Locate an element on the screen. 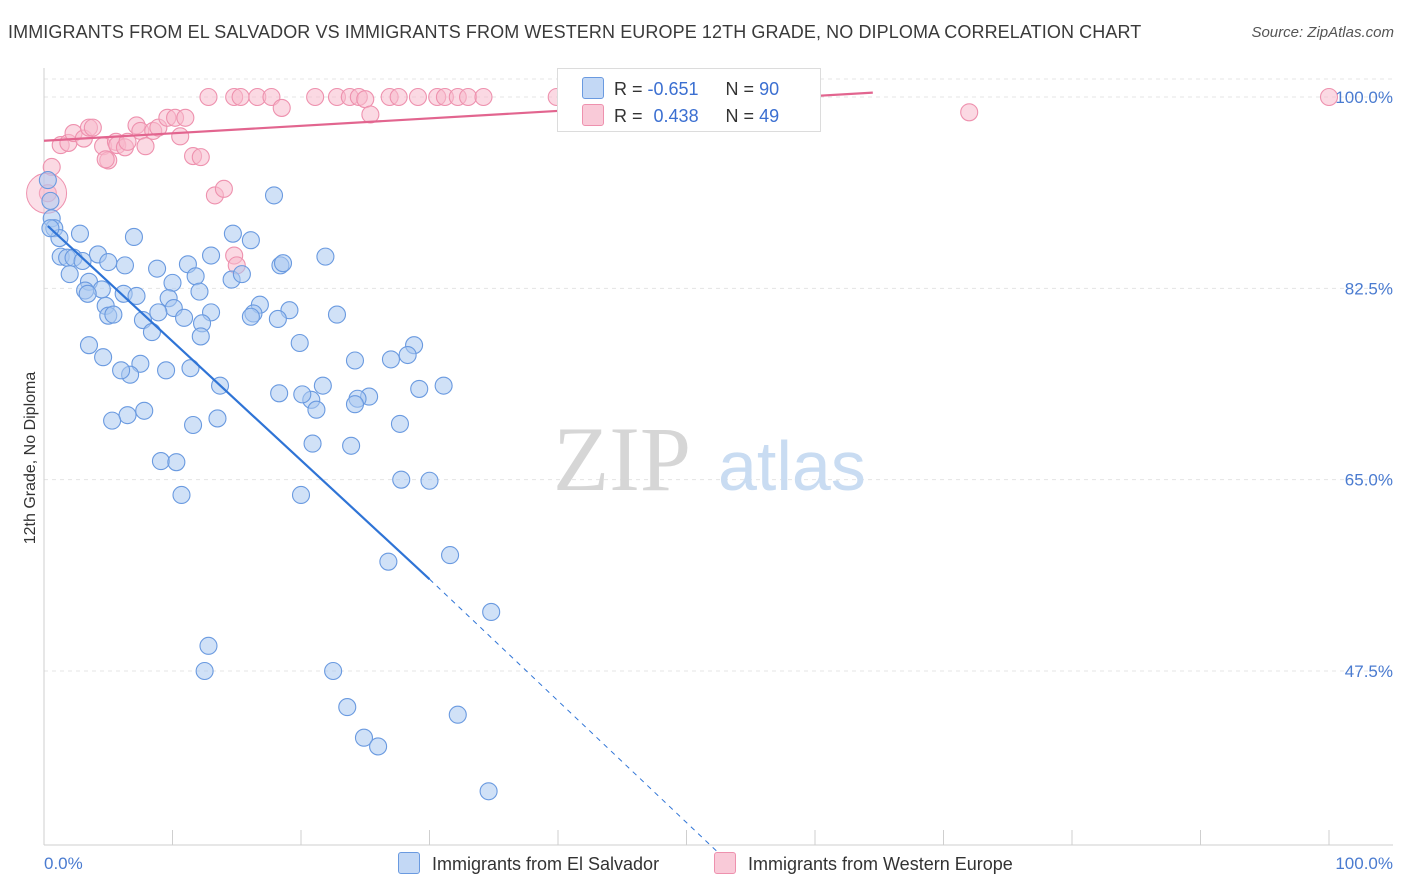 The height and width of the screenshot is (892, 1406). x-tick-labels: 0.0% 100.0% is located at coordinates (718, 863).